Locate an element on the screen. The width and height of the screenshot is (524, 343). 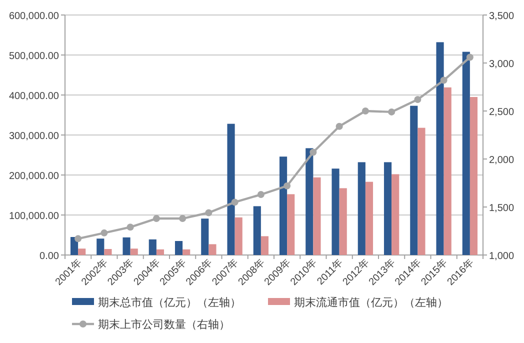
y-tick-label: 600,000.00 is located at coordinates (34, 16).